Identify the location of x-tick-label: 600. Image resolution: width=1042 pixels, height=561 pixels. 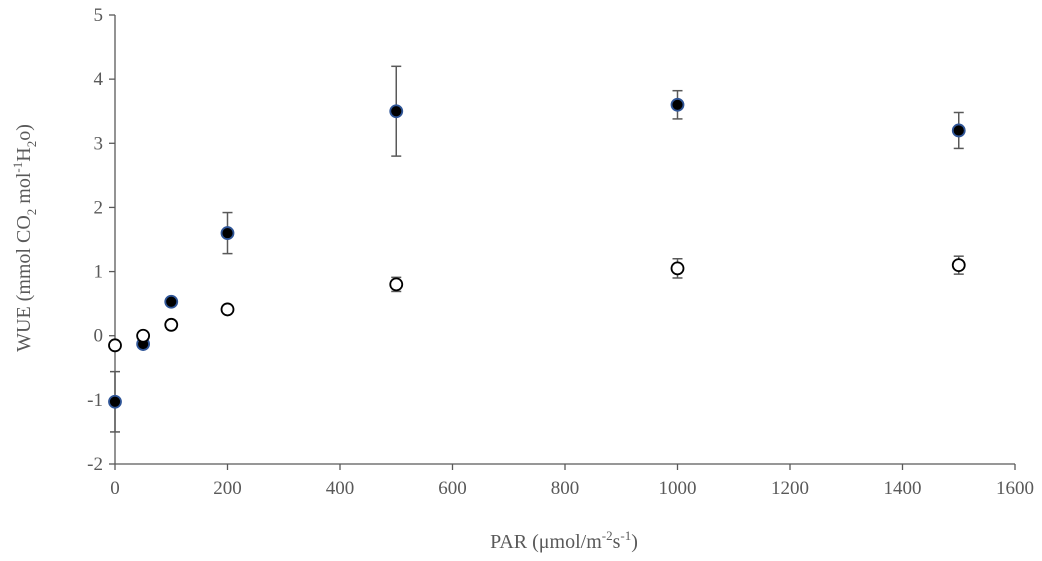
(452, 488).